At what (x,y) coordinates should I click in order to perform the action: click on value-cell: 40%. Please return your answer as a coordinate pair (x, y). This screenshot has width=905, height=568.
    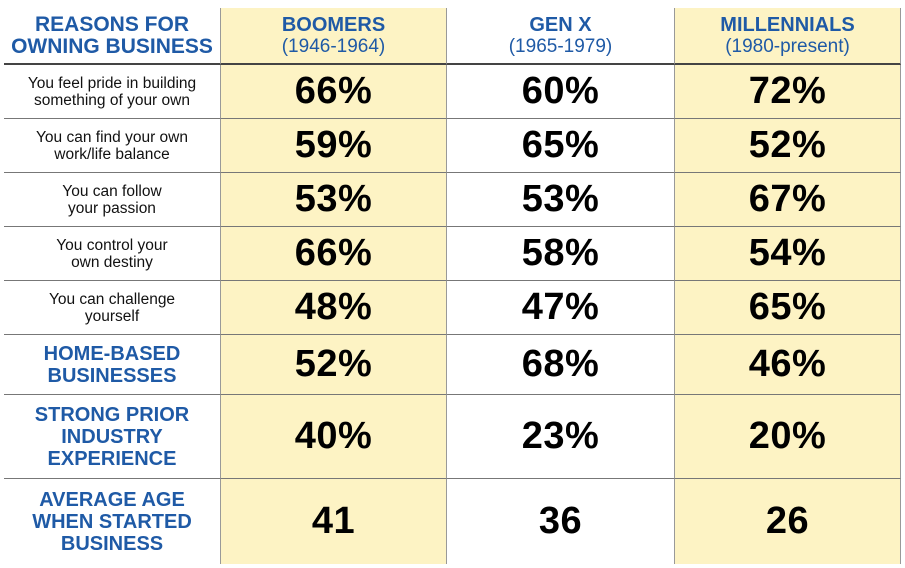
    Looking at the image, I should click on (333, 437).